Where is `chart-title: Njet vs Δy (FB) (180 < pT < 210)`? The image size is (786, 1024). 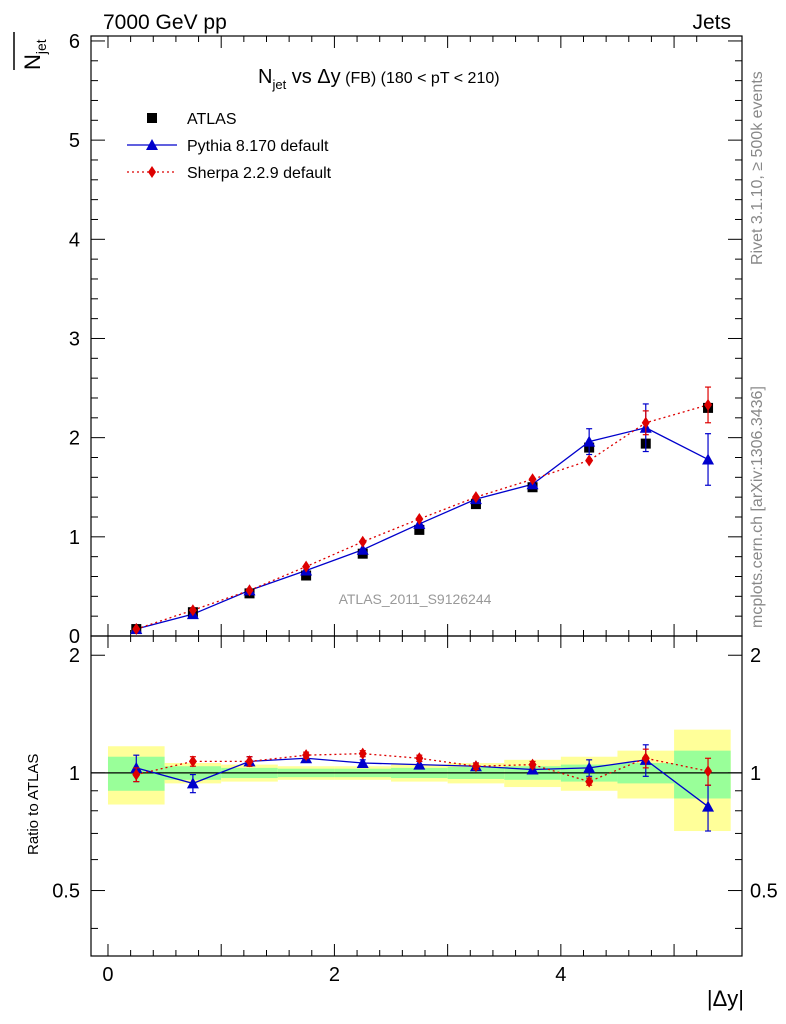
chart-title: Njet vs Δy (FB) (180 < pT < 210) is located at coordinates (379, 79).